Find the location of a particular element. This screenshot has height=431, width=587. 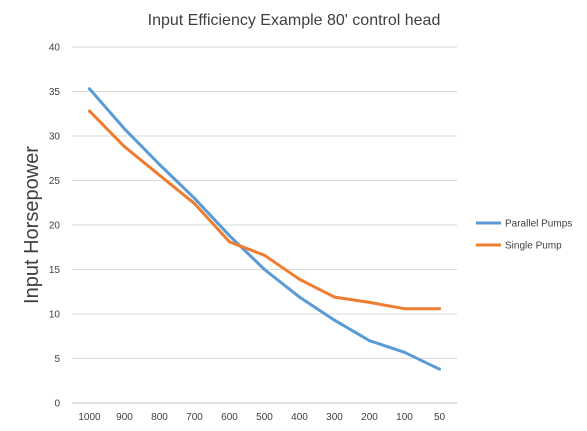

x-tick-label: 900 is located at coordinates (124, 417).